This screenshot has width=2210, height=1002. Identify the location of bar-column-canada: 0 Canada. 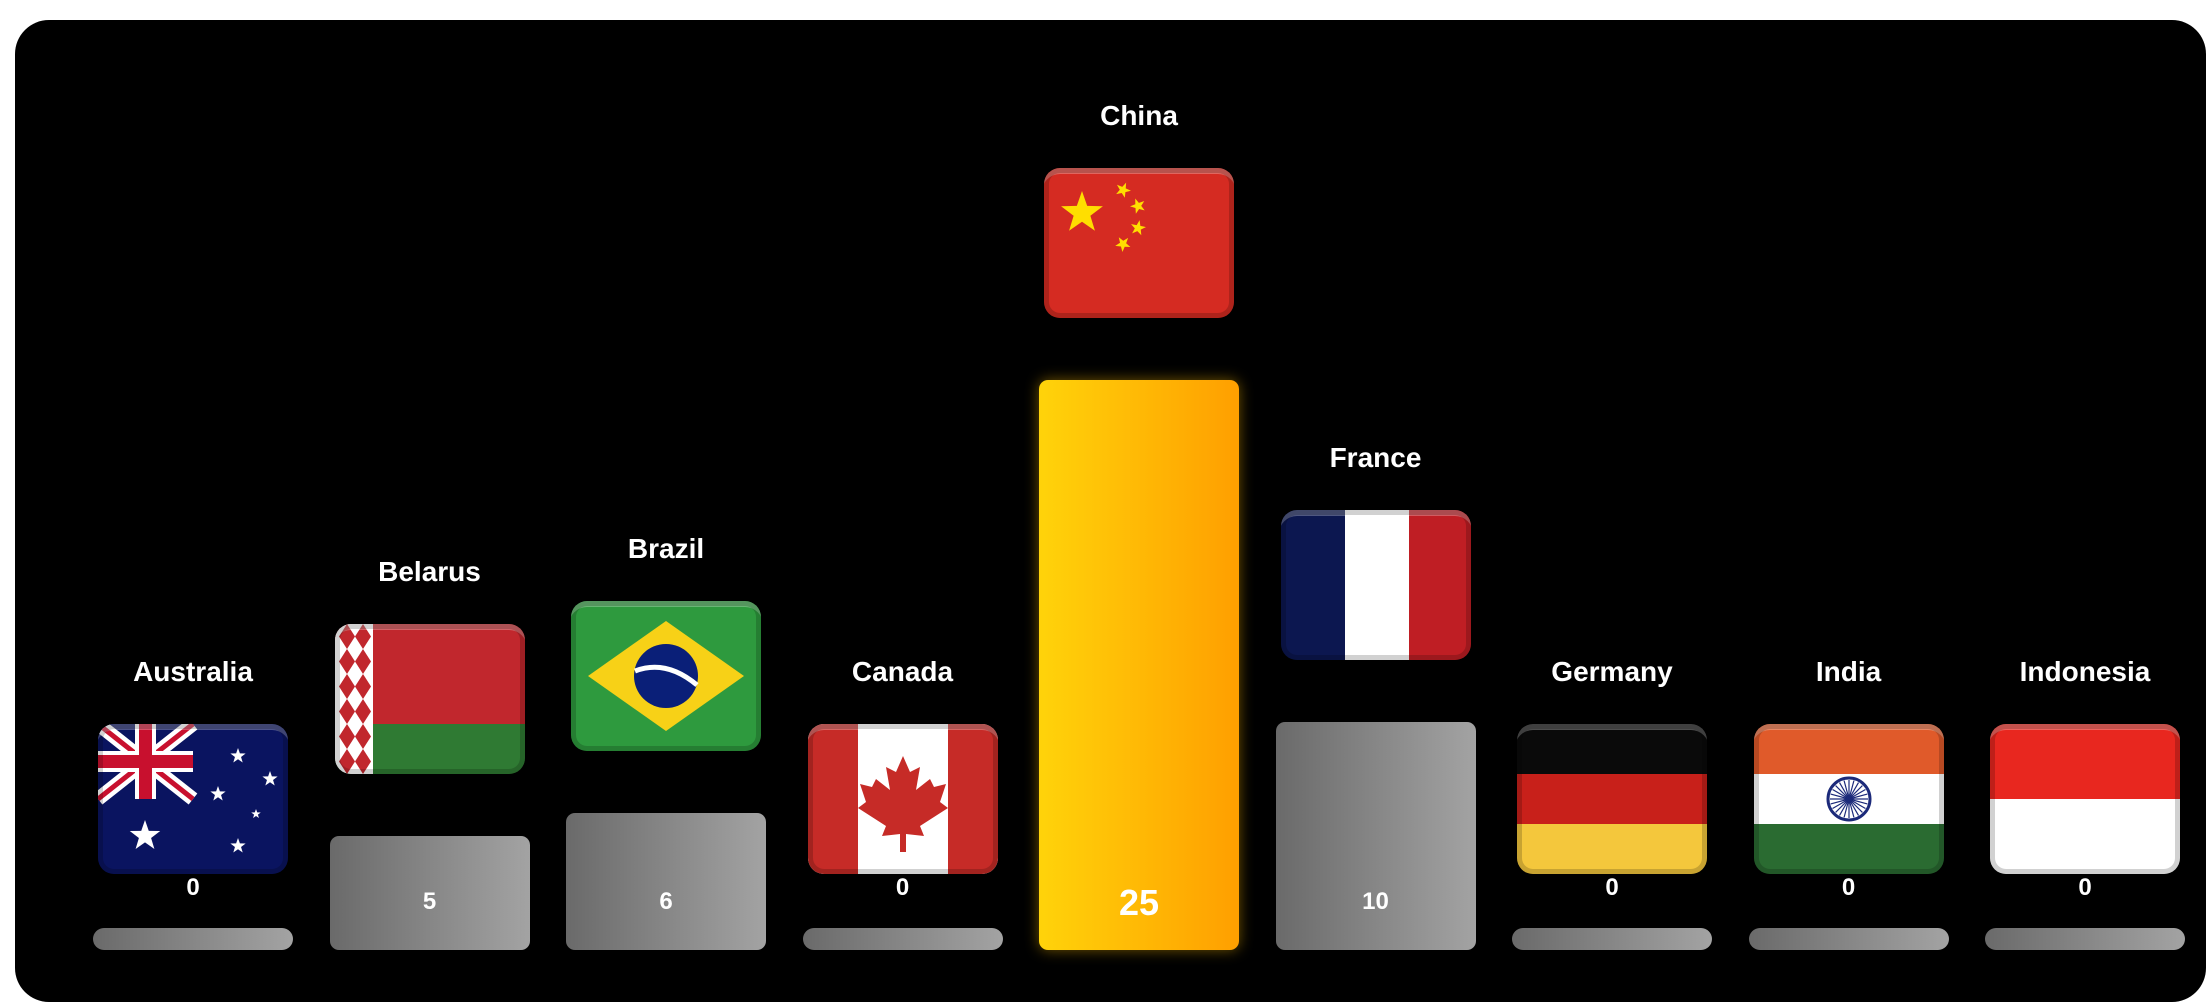
(902, 511).